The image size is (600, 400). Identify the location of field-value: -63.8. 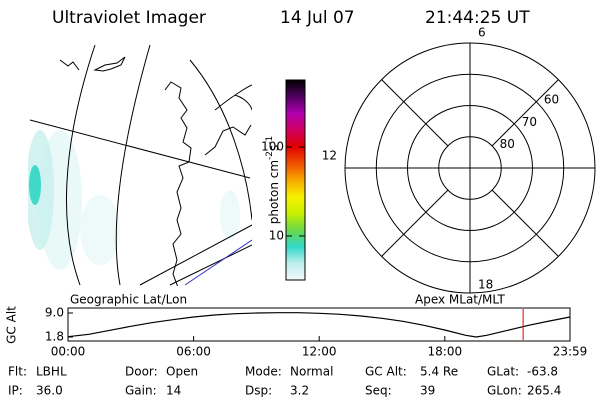
(542, 372).